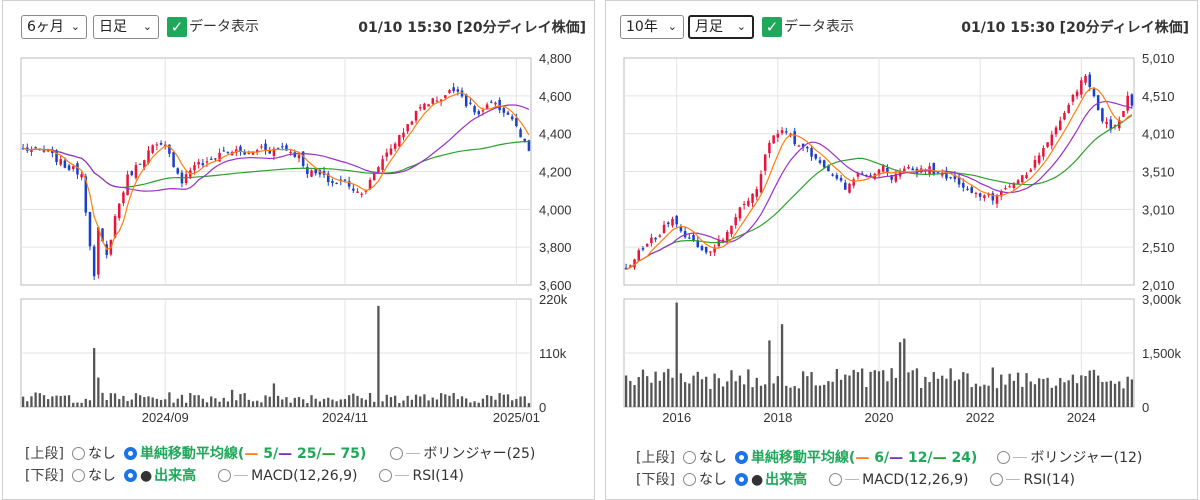  I want to click on lower-none-label: なし, so click(712, 480).